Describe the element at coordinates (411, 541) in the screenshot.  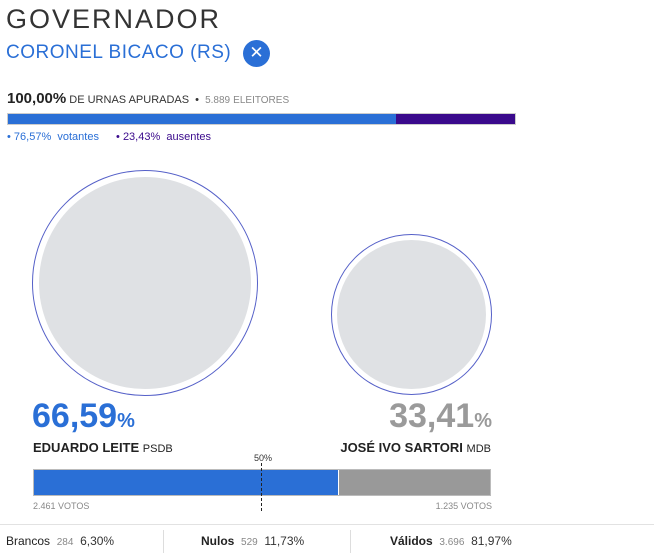
I see `label: Válidos` at that location.